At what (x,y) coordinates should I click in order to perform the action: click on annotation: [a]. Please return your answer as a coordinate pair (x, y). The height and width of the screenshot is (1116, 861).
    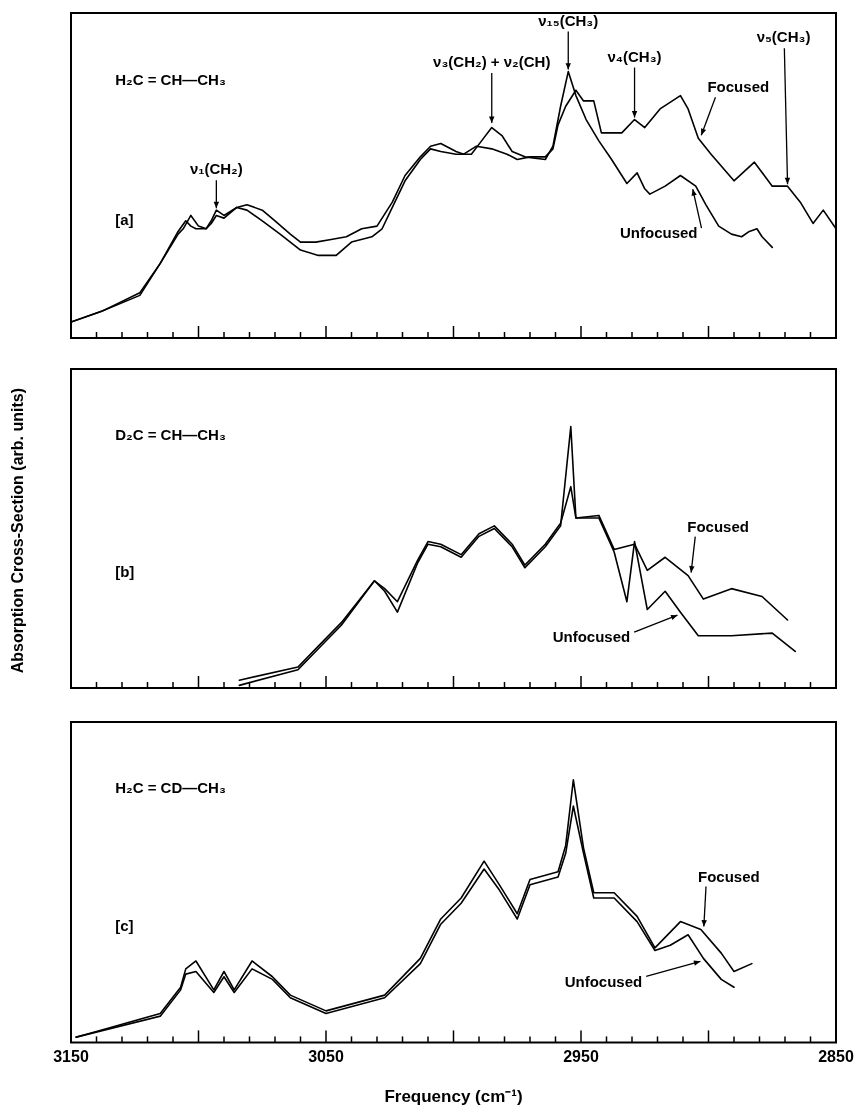
    Looking at the image, I should click on (124, 220).